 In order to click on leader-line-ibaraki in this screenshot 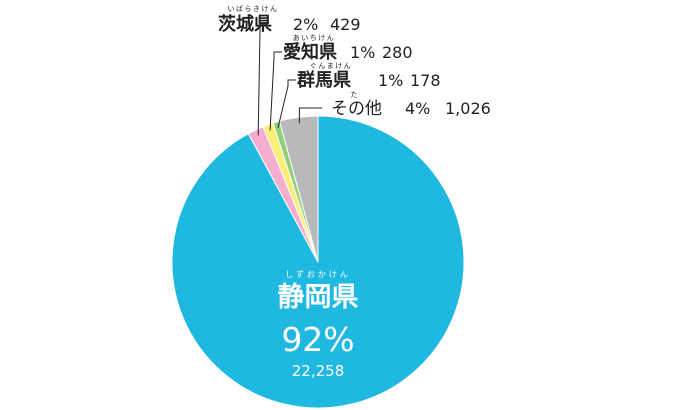, I will do `click(262, 79)`.